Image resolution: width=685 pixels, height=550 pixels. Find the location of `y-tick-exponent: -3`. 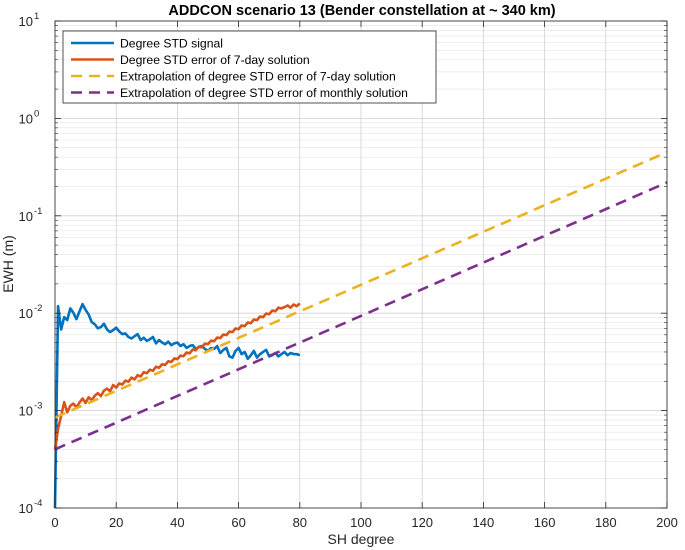

y-tick-exponent: -3 is located at coordinates (38, 406).